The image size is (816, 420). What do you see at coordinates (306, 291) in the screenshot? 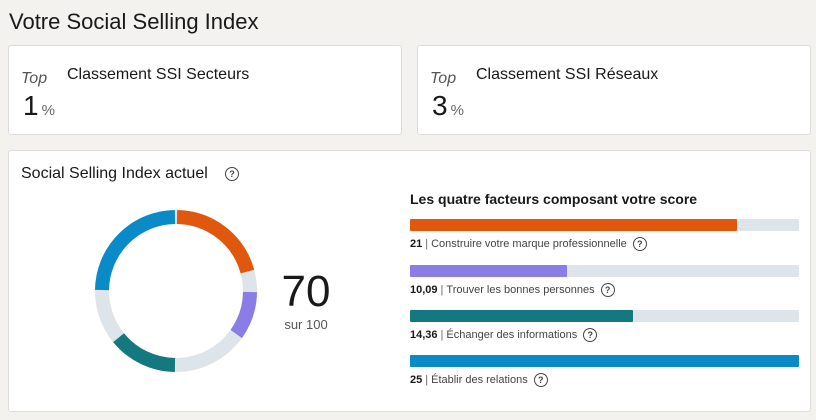
I see `ssi-score-value: 70` at bounding box center [306, 291].